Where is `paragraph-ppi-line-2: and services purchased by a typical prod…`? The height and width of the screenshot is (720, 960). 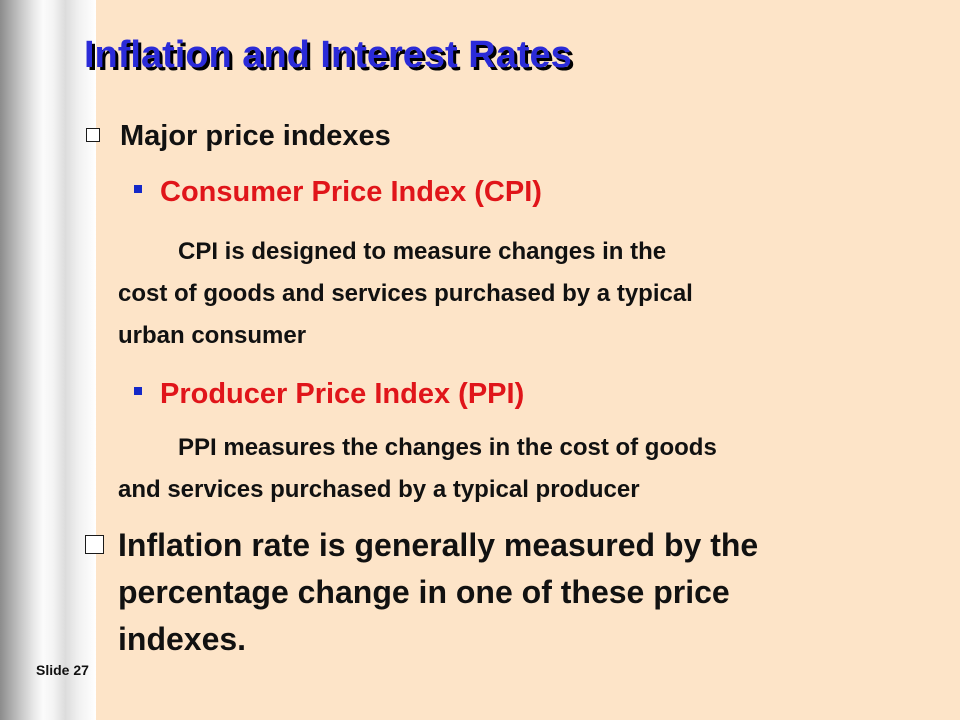
paragraph-ppi-line-2: and services purchased by a typical prod… is located at coordinates (379, 489).